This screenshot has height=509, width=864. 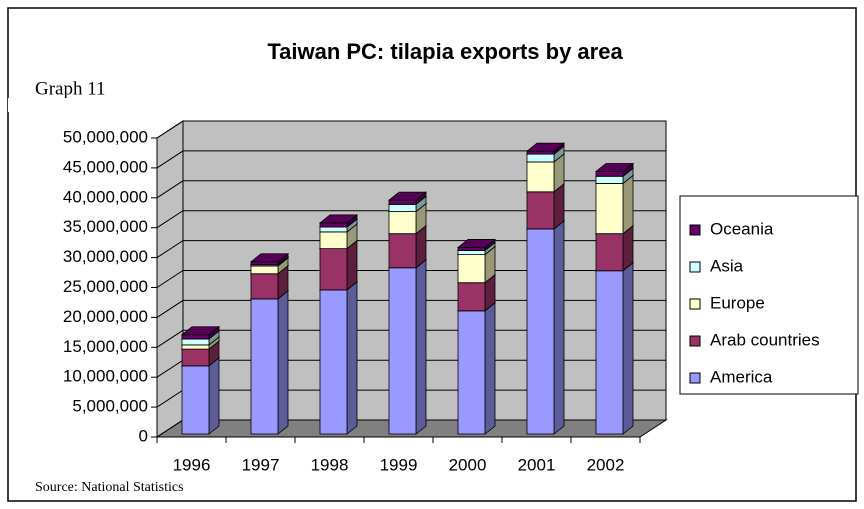 What do you see at coordinates (537, 464) in the screenshot?
I see `x-tick-label: 2001` at bounding box center [537, 464].